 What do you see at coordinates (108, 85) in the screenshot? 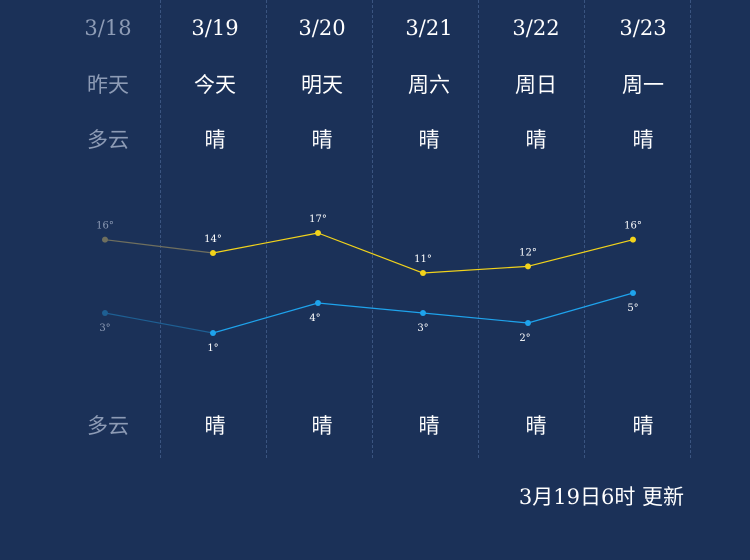
I see `day-name: 昨天` at bounding box center [108, 85].